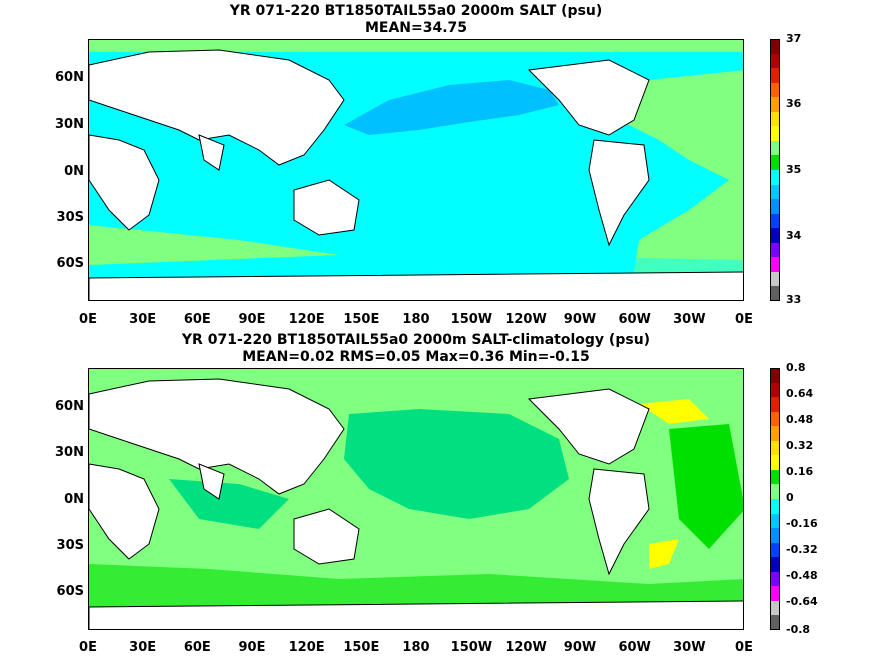  Describe the element at coordinates (794, 103) in the screenshot. I see `map1-cb-label: 36` at that location.